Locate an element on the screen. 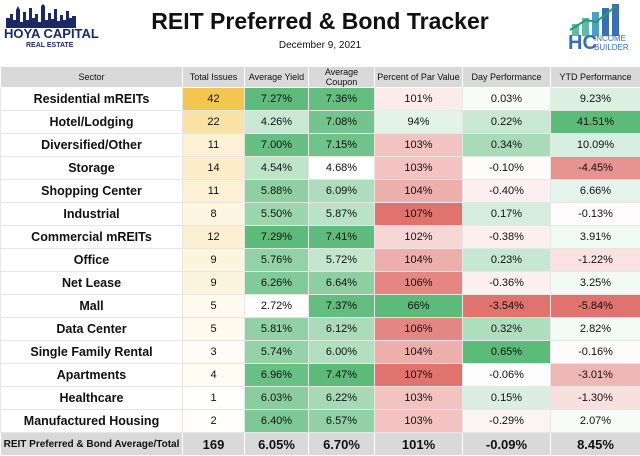  cell-yield: 6.03% is located at coordinates (277, 398).